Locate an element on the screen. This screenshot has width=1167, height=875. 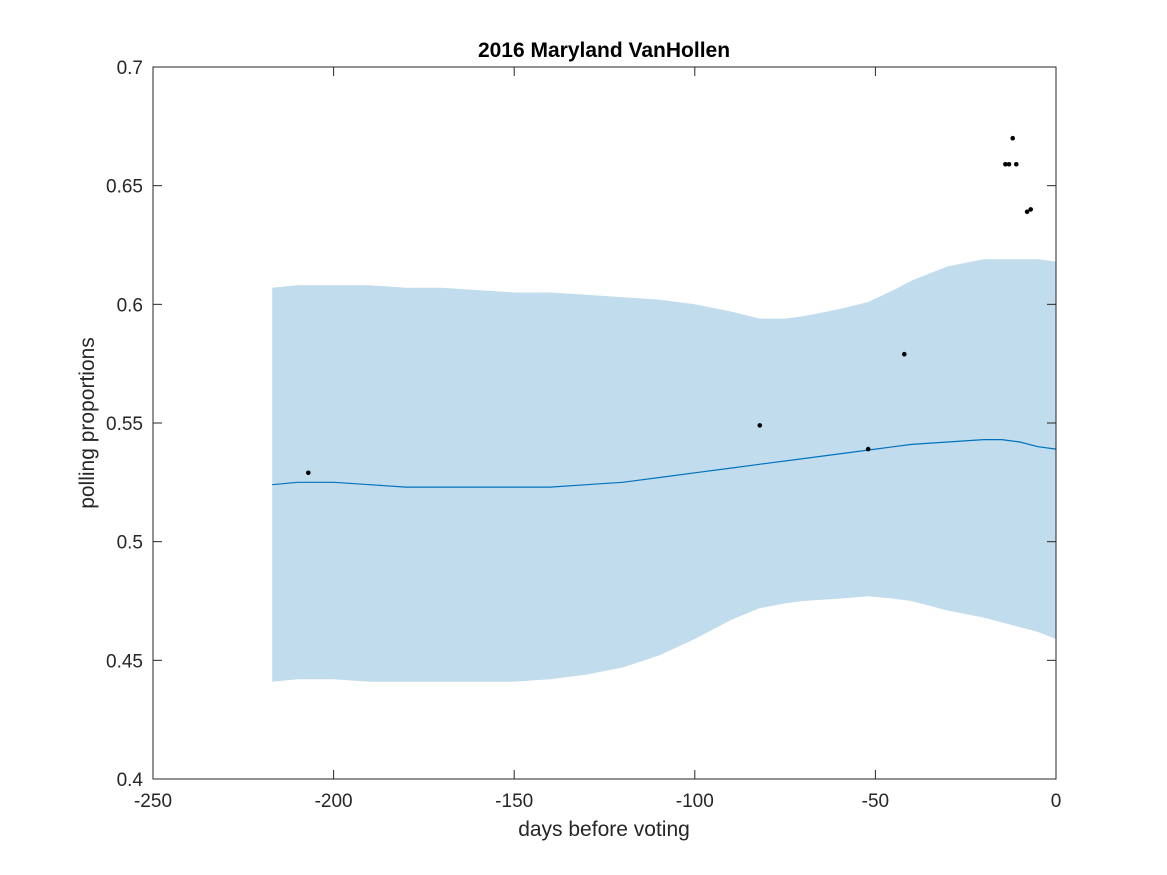
y-tick-label: 0.45 is located at coordinates (124, 661).